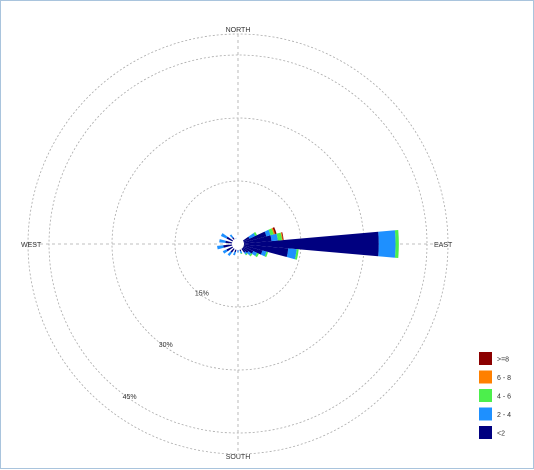 The height and width of the screenshot is (470, 534). What do you see at coordinates (202, 294) in the screenshot?
I see `ring-label-0: 15%` at bounding box center [202, 294].